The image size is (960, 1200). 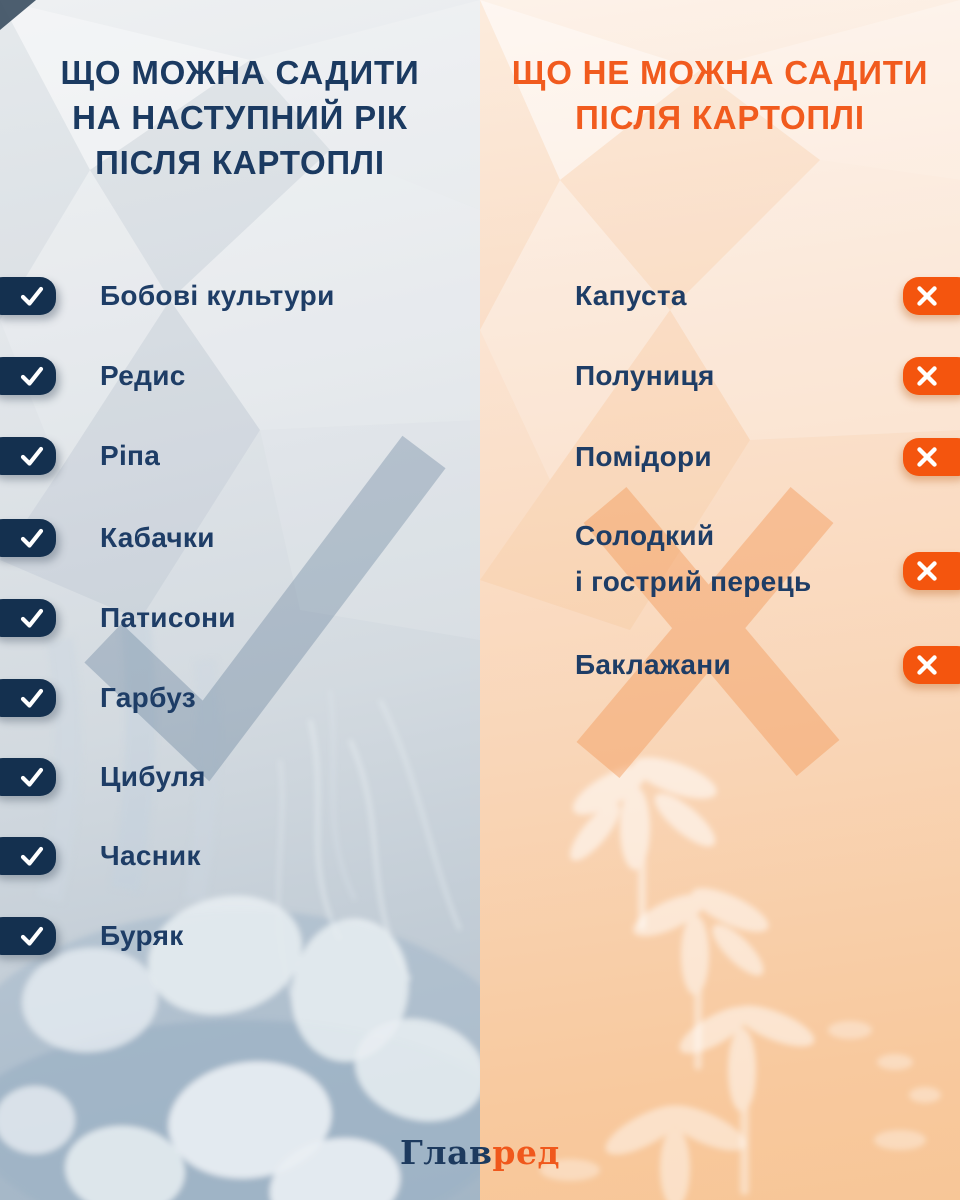 I want to click on forbidden-item-row: Помідори, so click(x=720, y=457).